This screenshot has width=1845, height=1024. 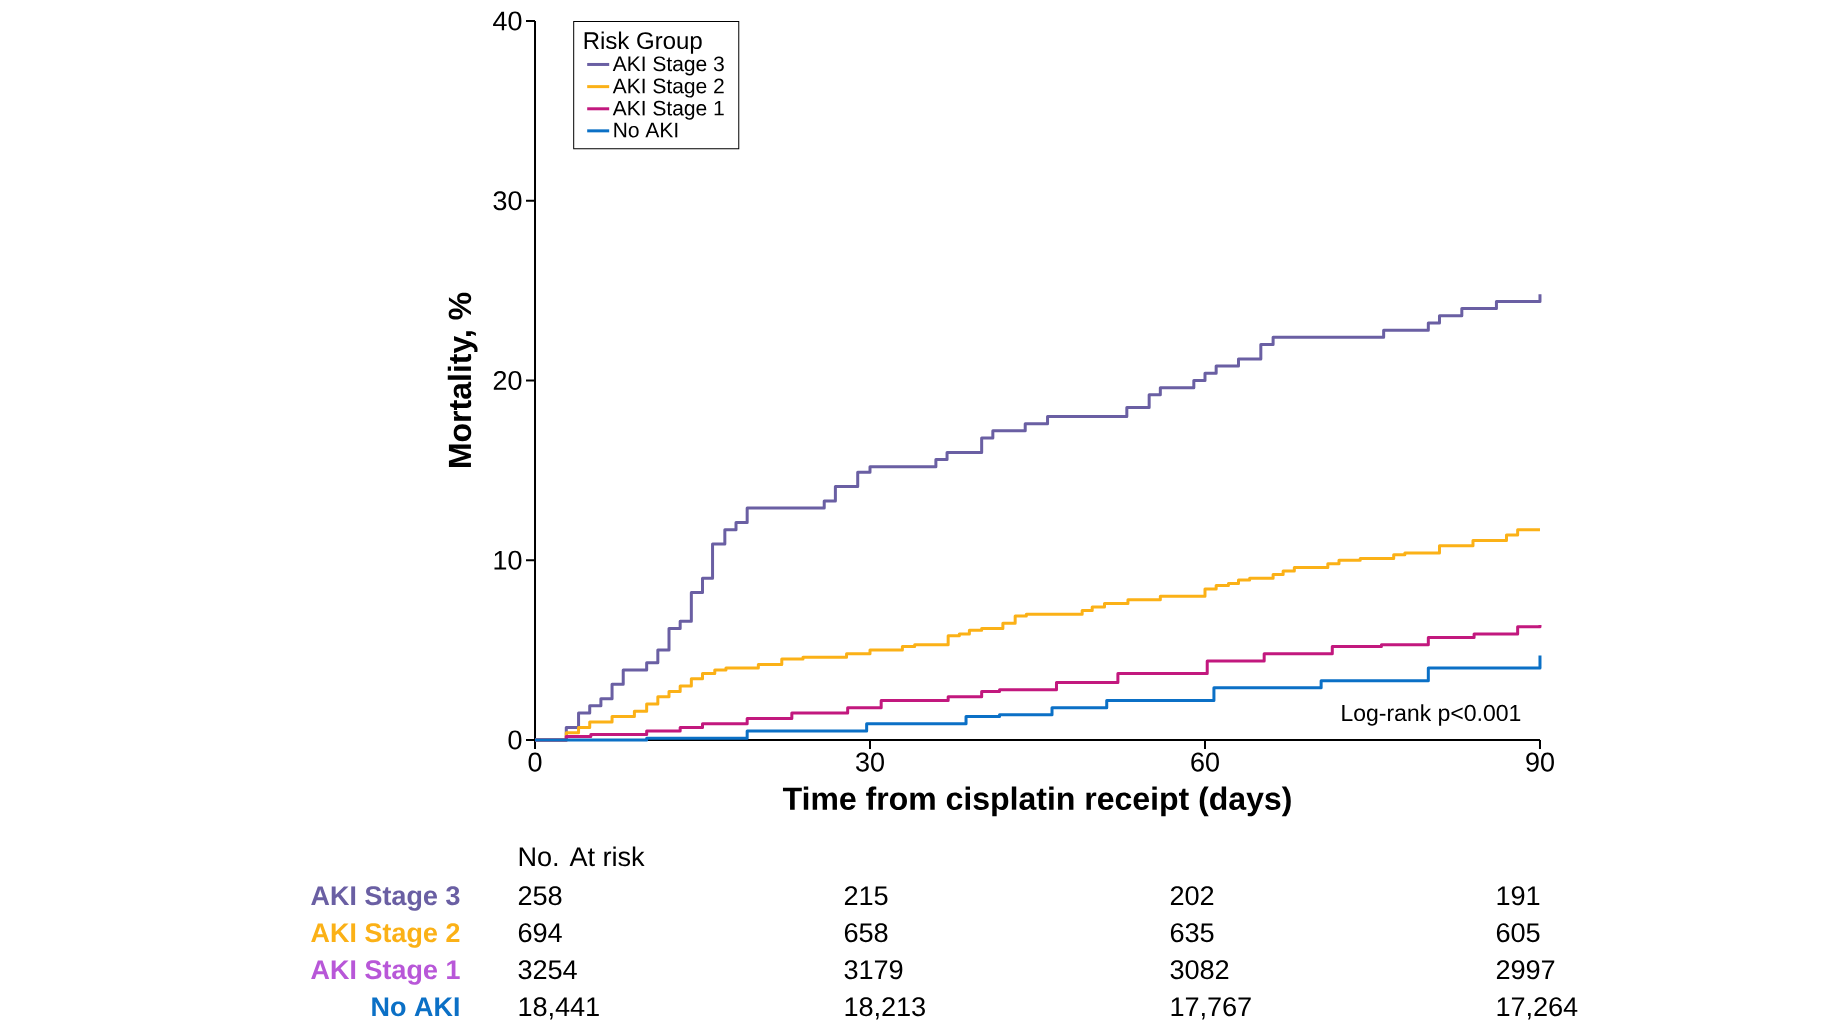 What do you see at coordinates (385, 898) in the screenshot?
I see `text: AKI Stage 3` at bounding box center [385, 898].